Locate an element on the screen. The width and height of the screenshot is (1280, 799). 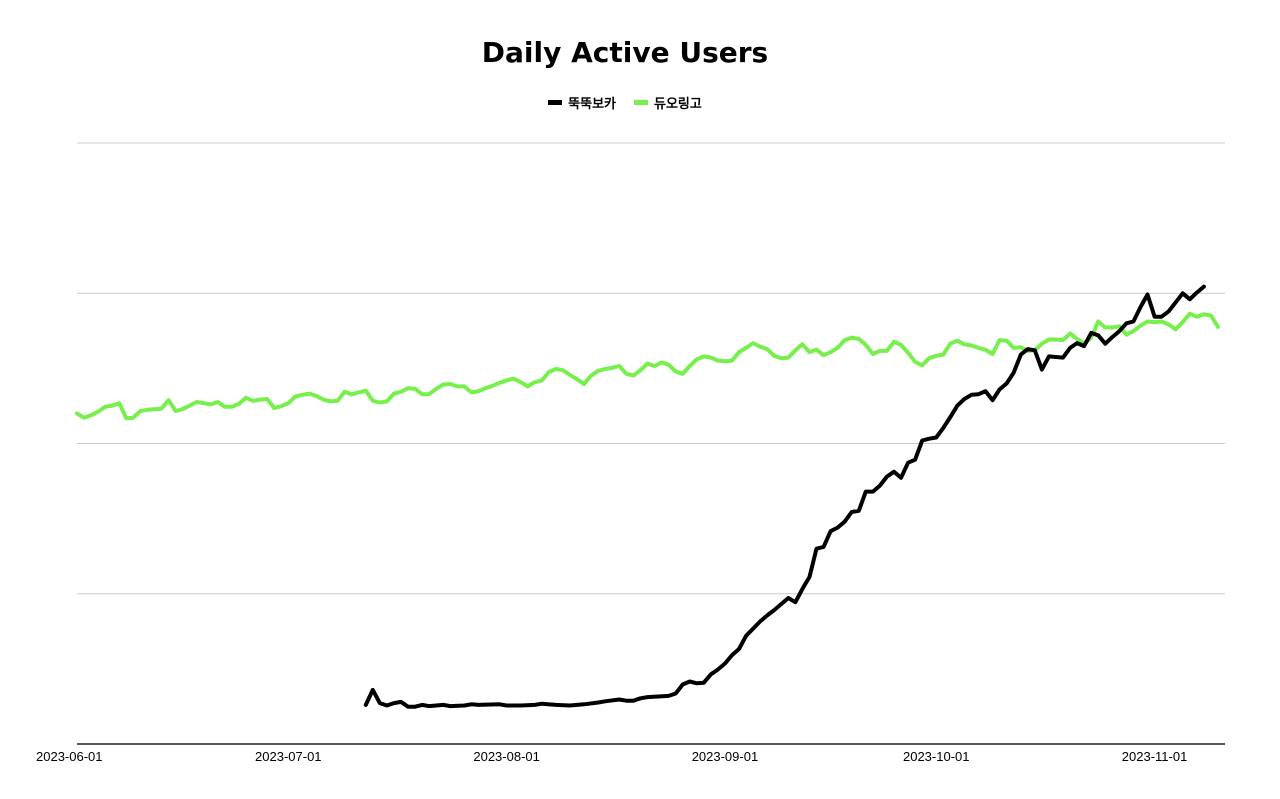
legend-item-series-1: 뚝뚝보카 is located at coordinates (582, 102).